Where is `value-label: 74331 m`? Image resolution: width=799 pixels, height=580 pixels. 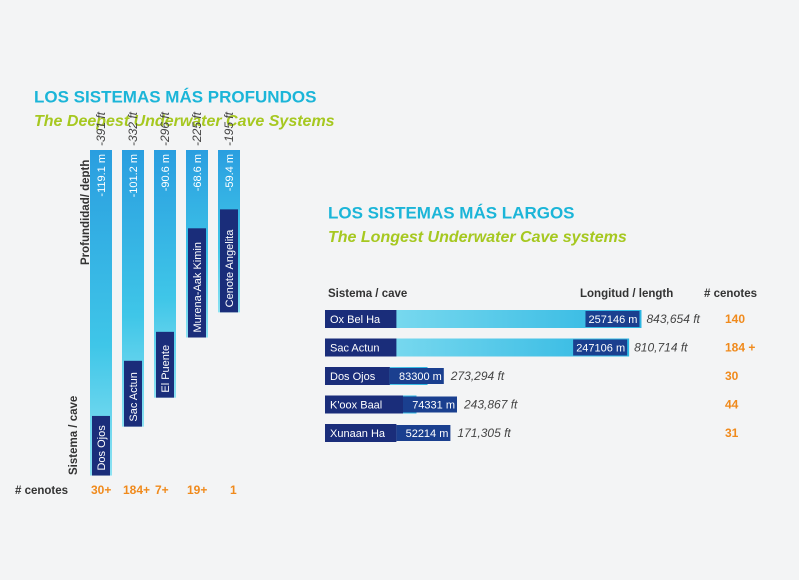
value-label: 74331 m is located at coordinates (433, 405).